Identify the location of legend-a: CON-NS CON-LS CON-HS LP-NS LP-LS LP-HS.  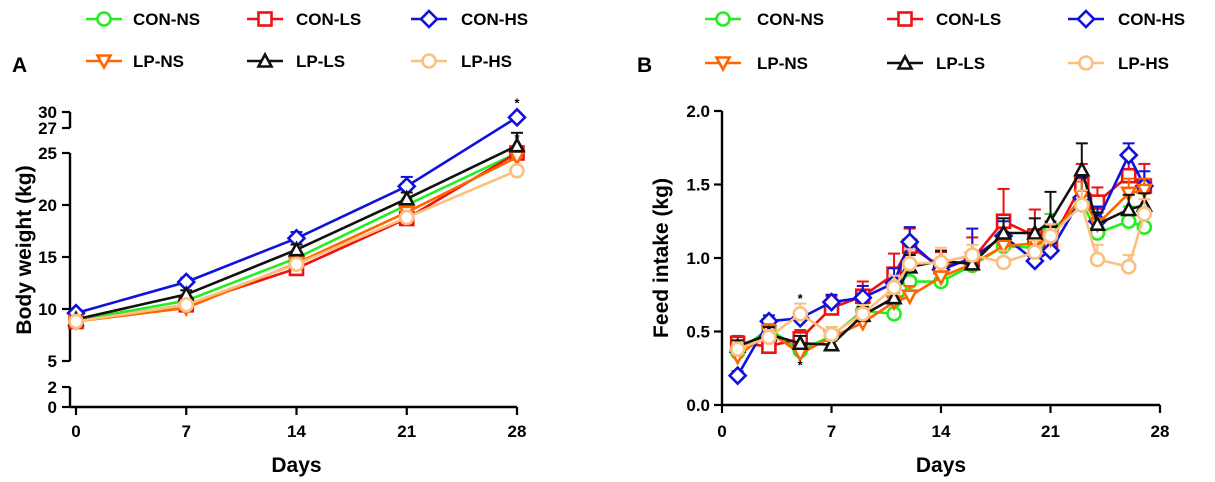
(307, 40).